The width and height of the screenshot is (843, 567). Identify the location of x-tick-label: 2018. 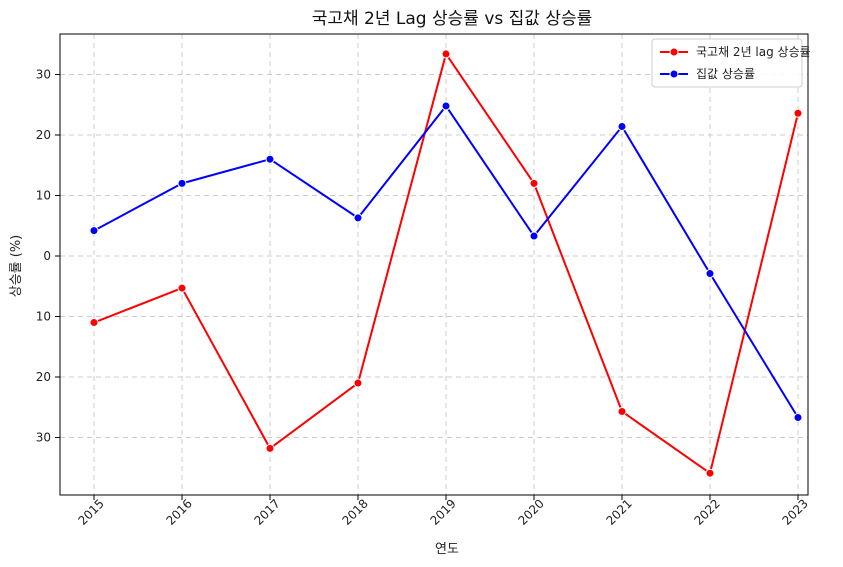
(354, 511).